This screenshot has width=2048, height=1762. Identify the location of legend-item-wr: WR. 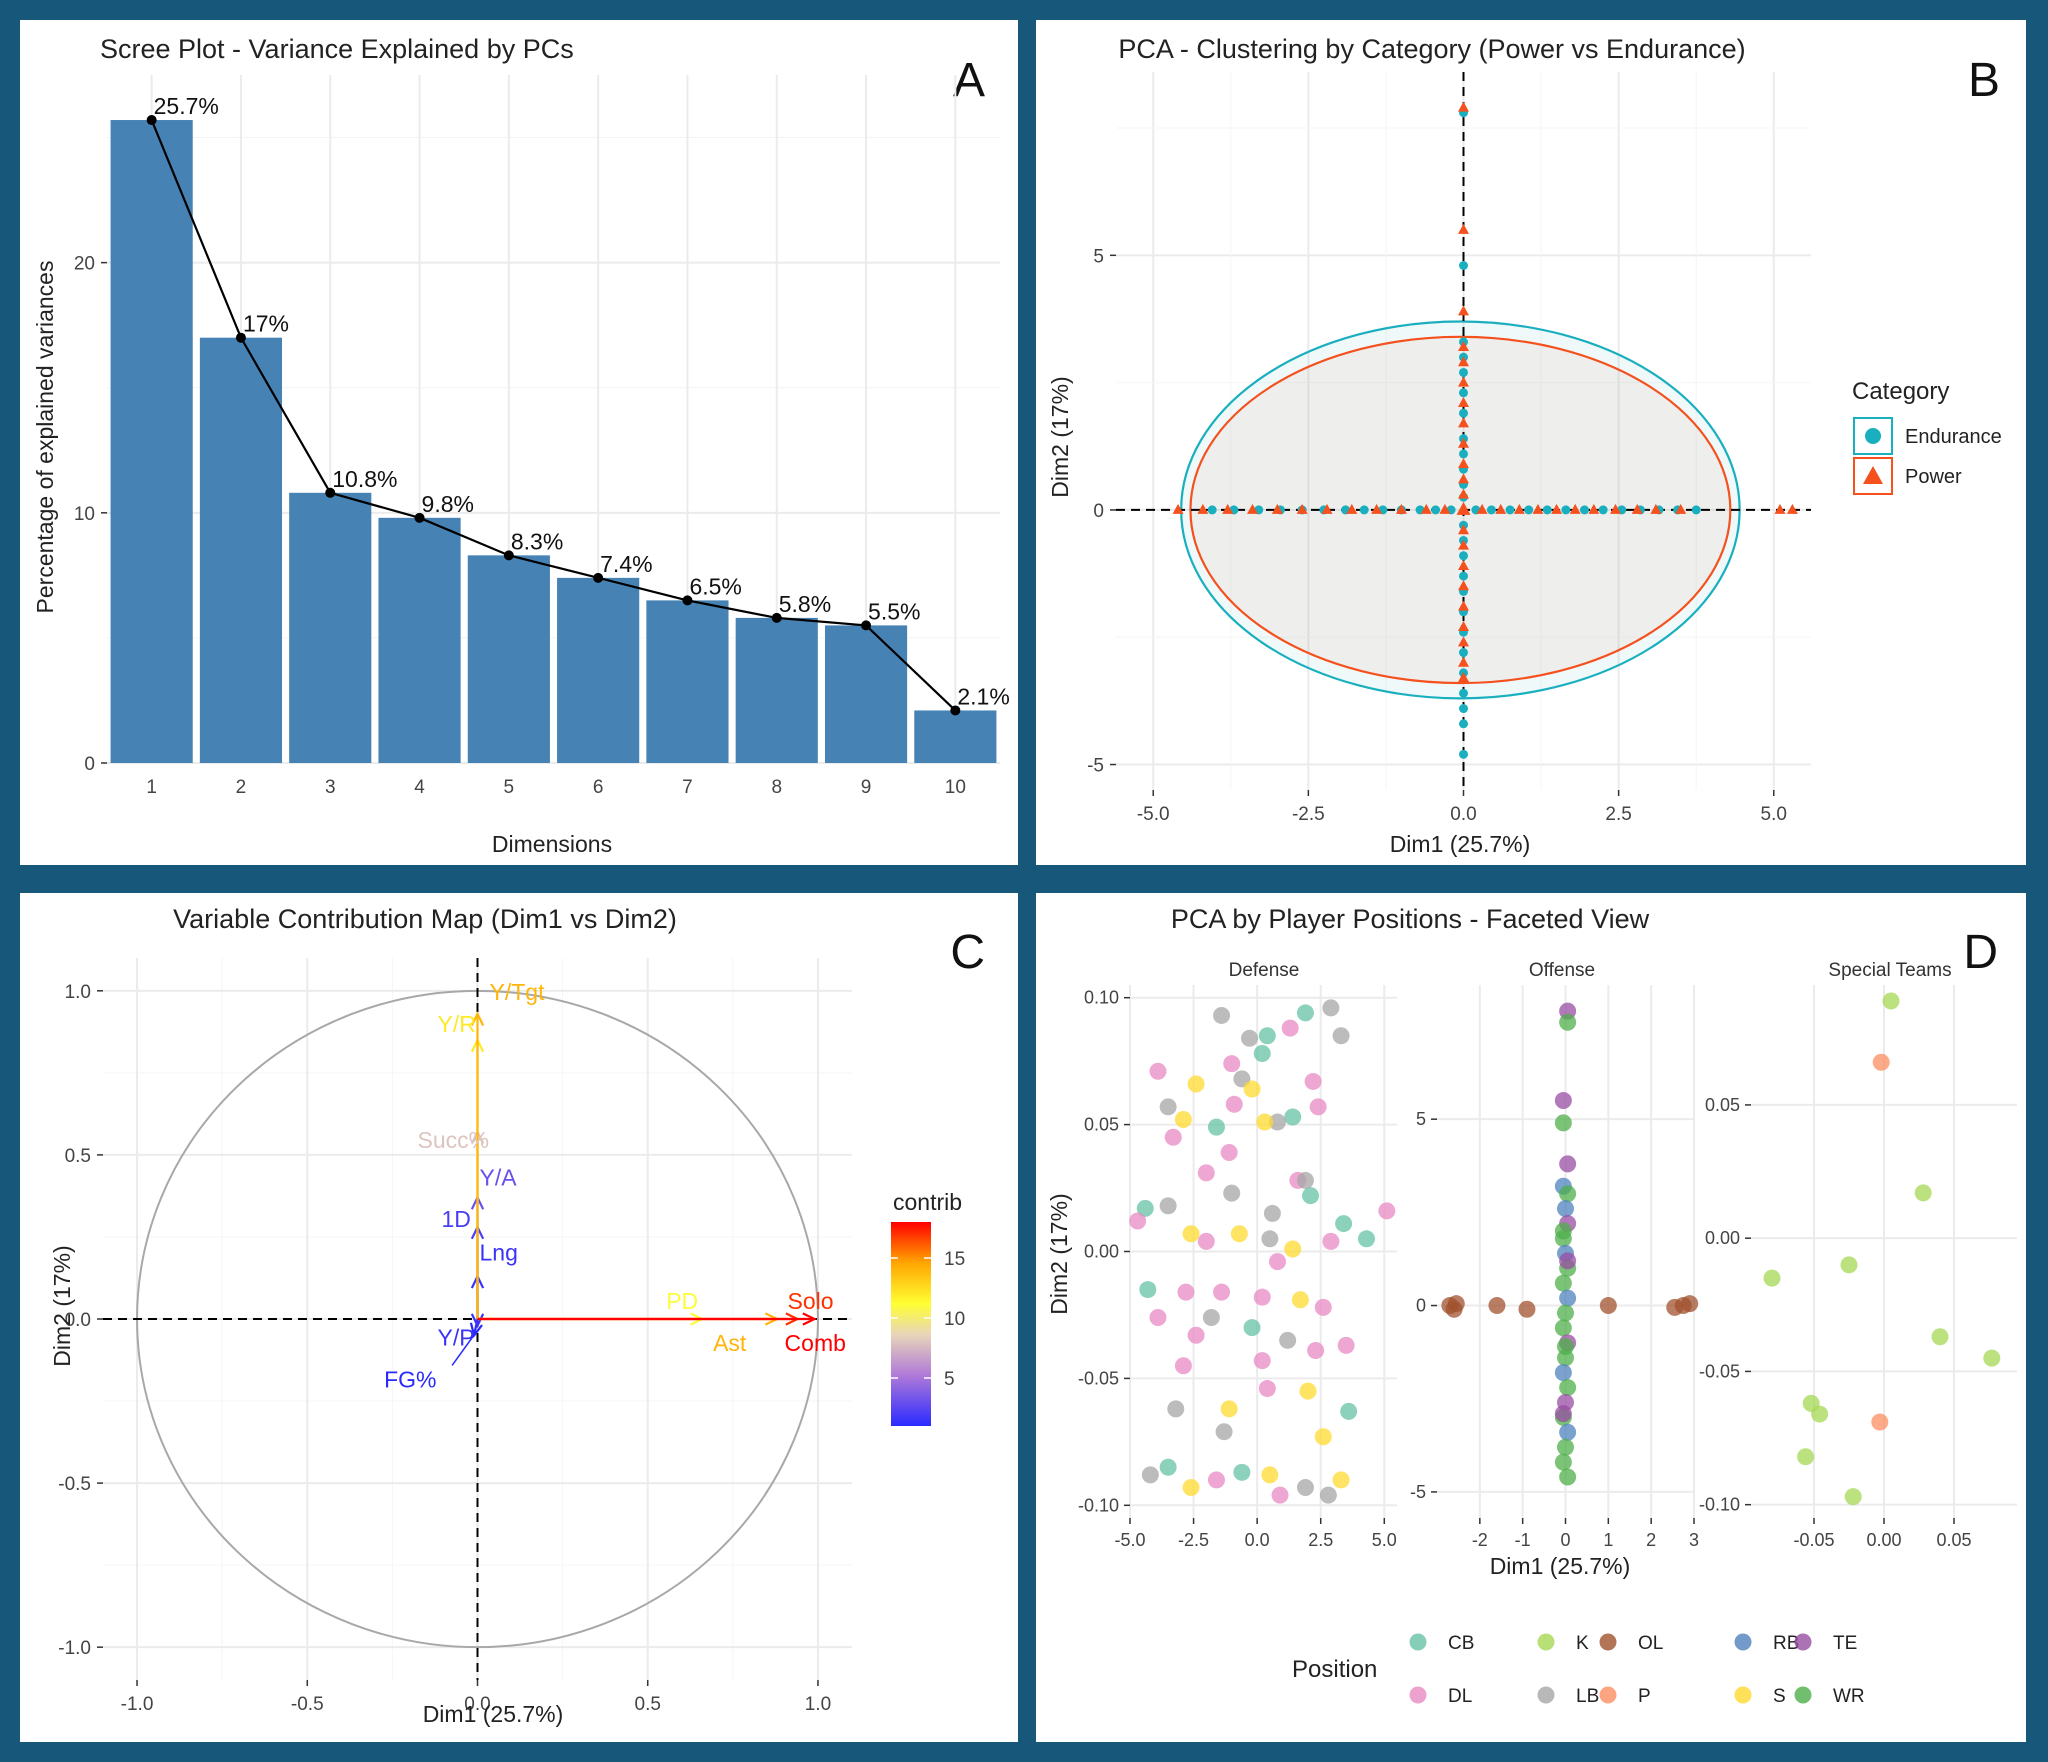
(1829, 1696).